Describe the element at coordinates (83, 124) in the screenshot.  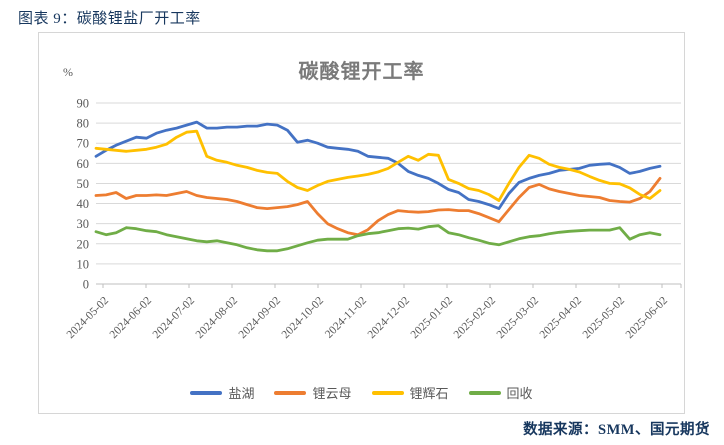
I see `y-tick-label: 80` at that location.